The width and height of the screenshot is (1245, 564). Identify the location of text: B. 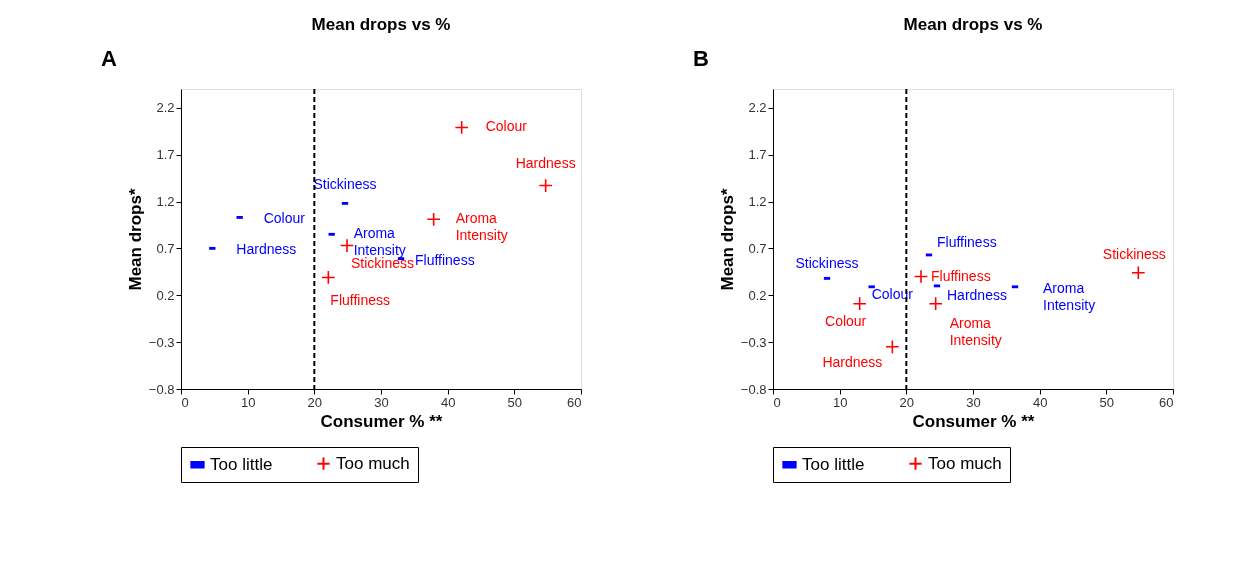
(701, 58).